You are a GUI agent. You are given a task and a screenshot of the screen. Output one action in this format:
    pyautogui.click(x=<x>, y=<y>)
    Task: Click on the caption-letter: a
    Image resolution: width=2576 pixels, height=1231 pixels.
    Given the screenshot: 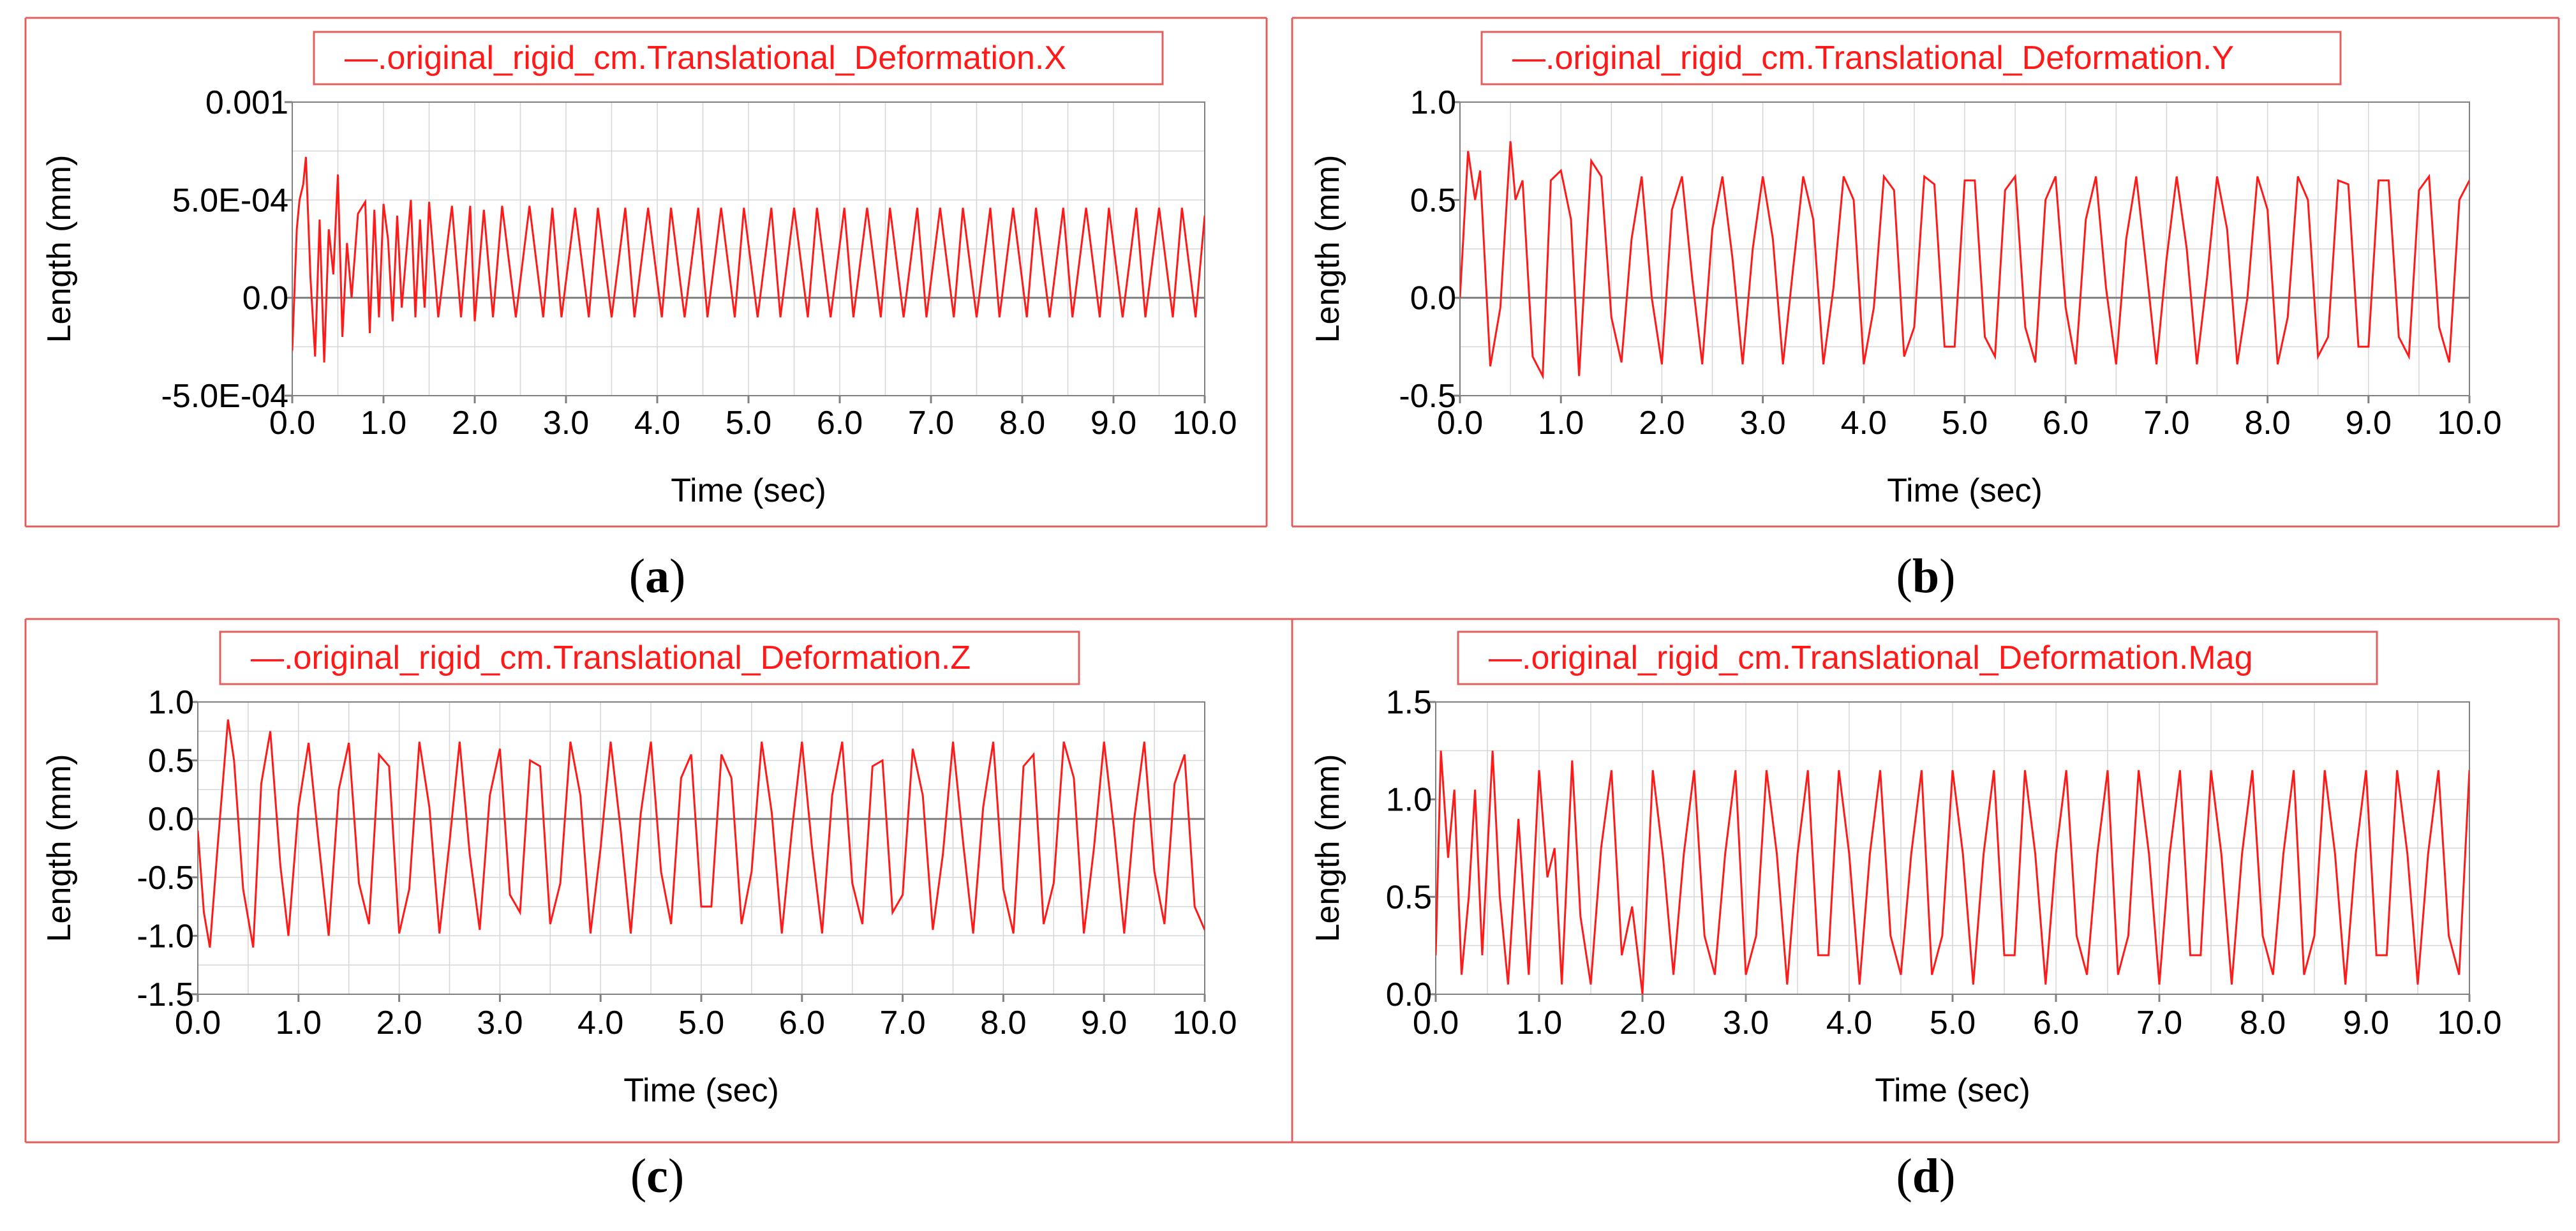 What is the action you would take?
    pyautogui.click(x=657, y=576)
    